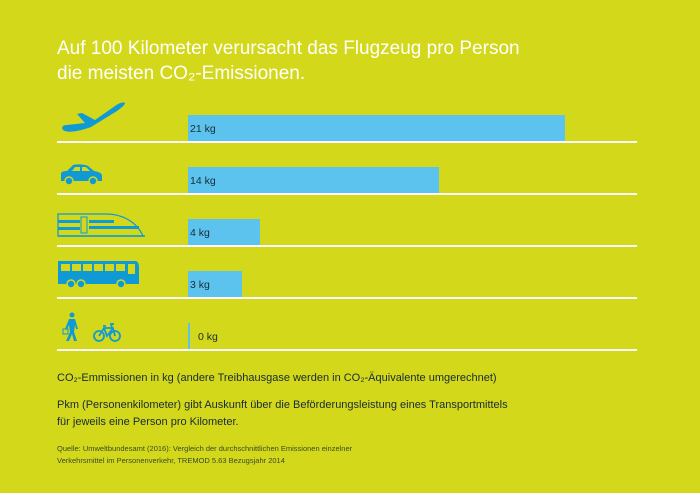  Describe the element at coordinates (208, 337) in the screenshot. I see `data-label: 0 kg` at that location.